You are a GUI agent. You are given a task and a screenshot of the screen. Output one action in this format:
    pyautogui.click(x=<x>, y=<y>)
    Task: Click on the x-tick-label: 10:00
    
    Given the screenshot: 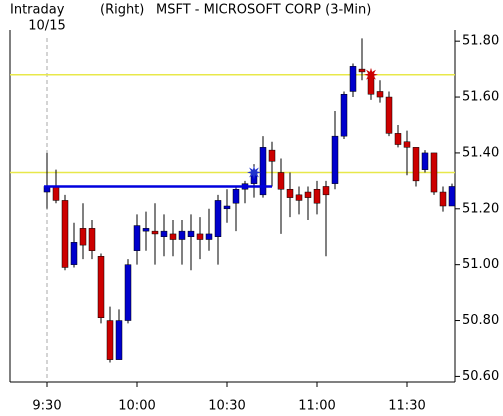 What is the action you would take?
    pyautogui.click(x=136, y=406)
    